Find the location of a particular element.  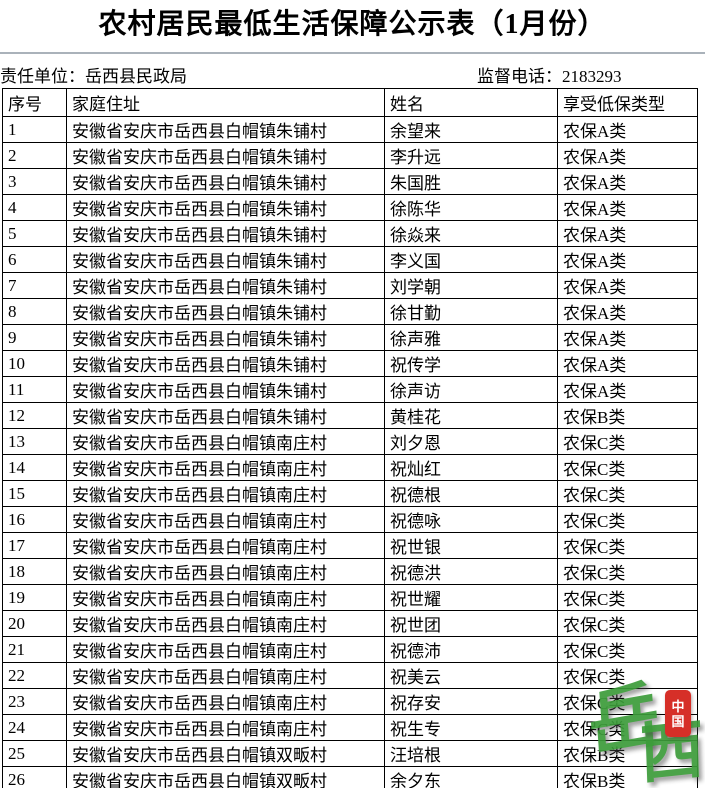

table-row: 4 安徽省安庆市岳西县白帽镇朱铺村 徐陈华 农保A类 is located at coordinates (350, 207).